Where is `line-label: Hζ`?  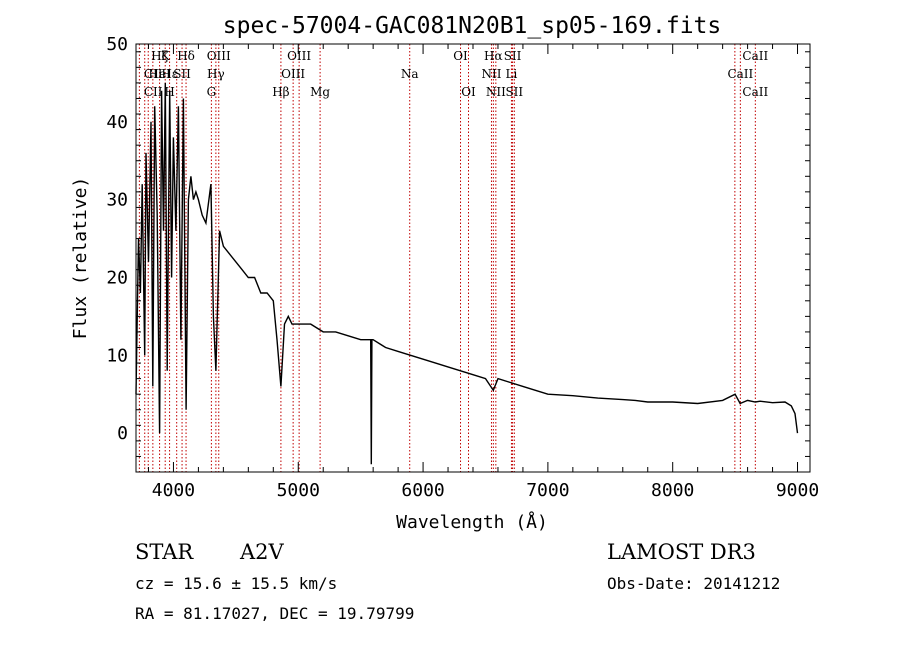 line-label: Hζ is located at coordinates (159, 56).